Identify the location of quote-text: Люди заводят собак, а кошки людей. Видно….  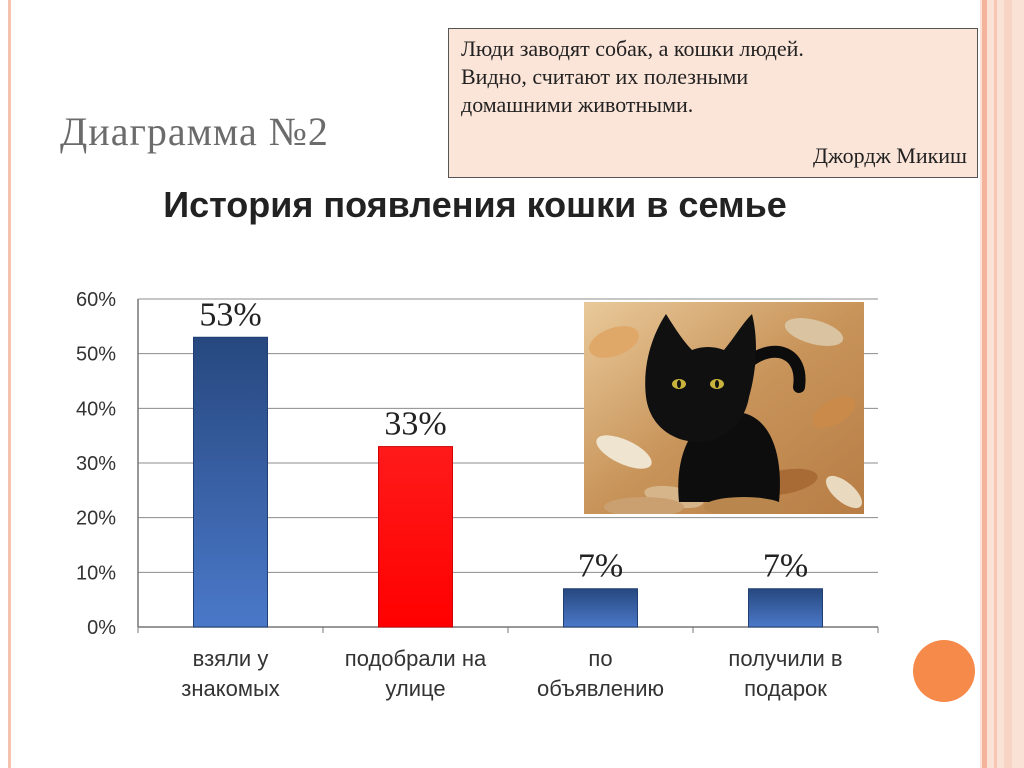
(632, 76).